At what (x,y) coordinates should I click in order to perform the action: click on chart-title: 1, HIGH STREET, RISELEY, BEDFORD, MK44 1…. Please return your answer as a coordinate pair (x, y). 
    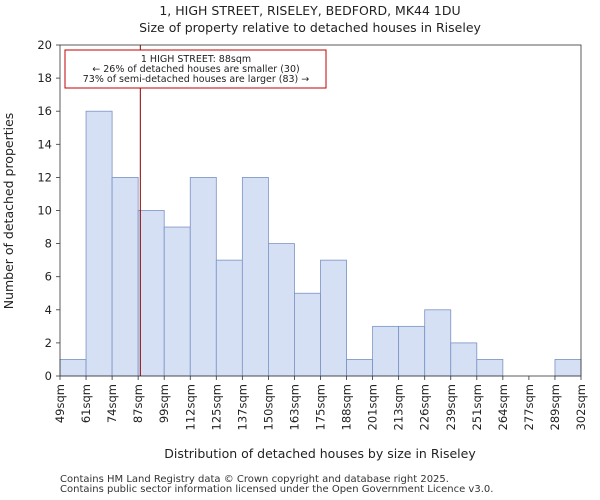
    Looking at the image, I should click on (309, 10).